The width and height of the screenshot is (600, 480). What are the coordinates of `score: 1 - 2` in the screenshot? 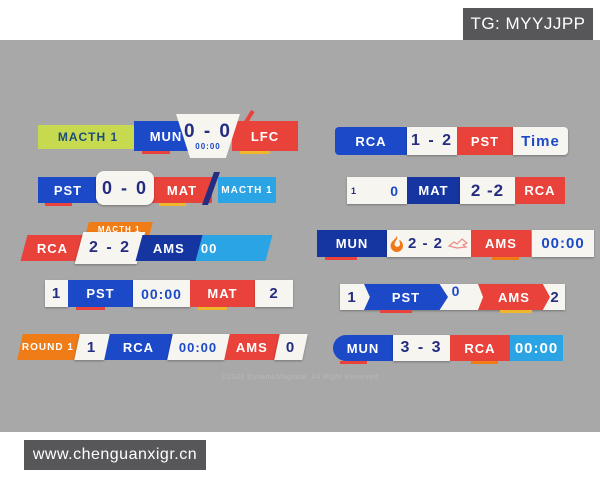 It's located at (432, 141).